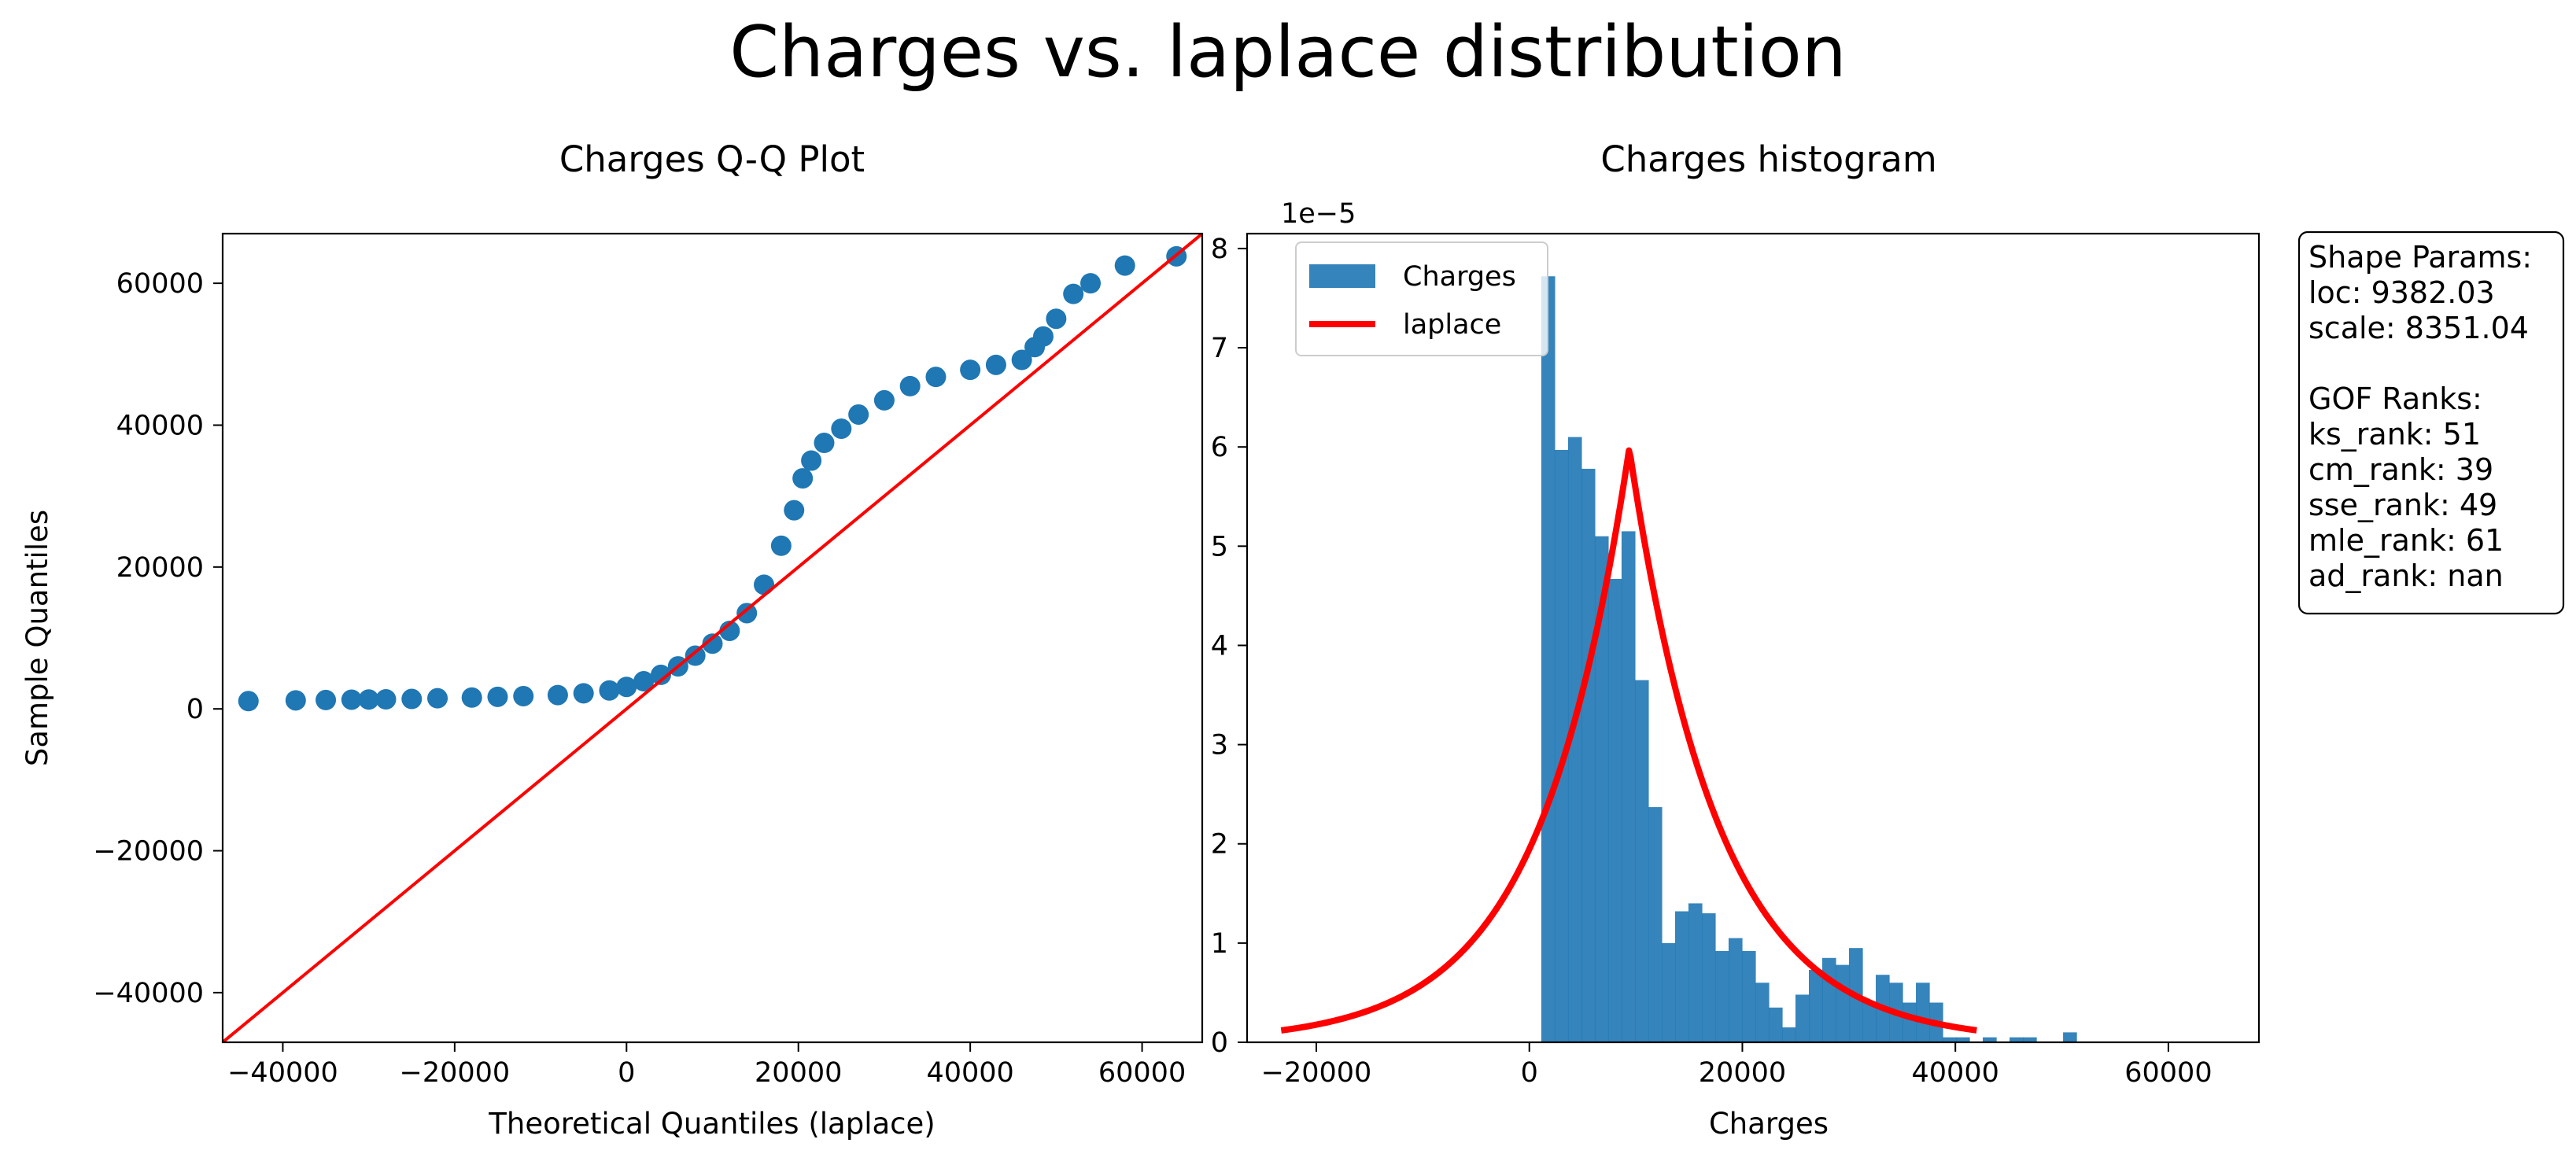  Describe the element at coordinates (160, 425) in the screenshot. I see `qq-y-tick-label: 40000` at that location.